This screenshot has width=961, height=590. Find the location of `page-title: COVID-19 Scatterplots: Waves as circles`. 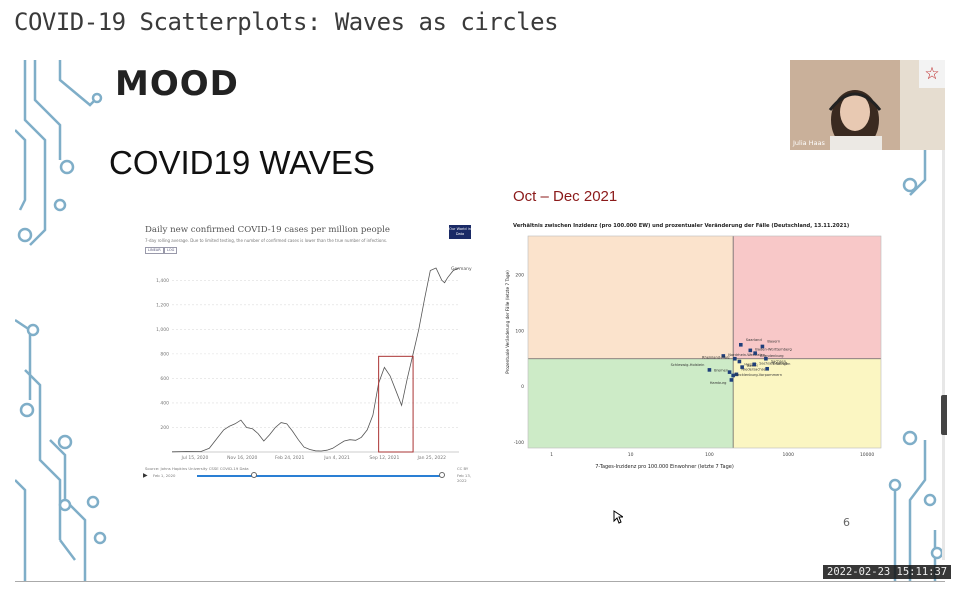

page-title: COVID-19 Scatterplots: Waves as circles is located at coordinates (286, 22).